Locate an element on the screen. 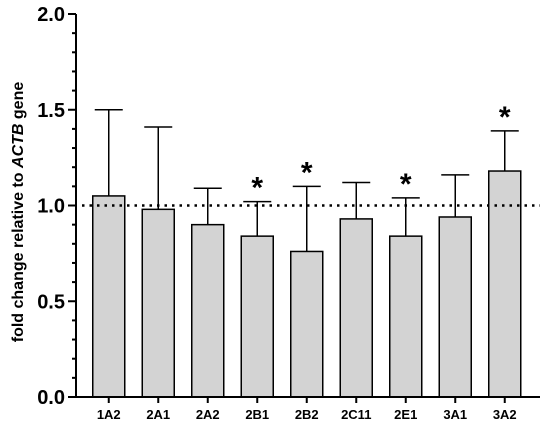  y-axis-title-italic: ACTB is located at coordinates (18, 146).